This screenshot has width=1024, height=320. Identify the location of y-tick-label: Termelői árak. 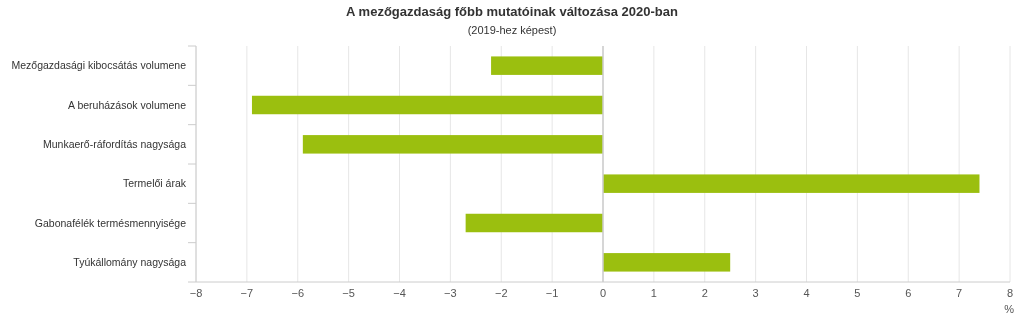
(154, 183).